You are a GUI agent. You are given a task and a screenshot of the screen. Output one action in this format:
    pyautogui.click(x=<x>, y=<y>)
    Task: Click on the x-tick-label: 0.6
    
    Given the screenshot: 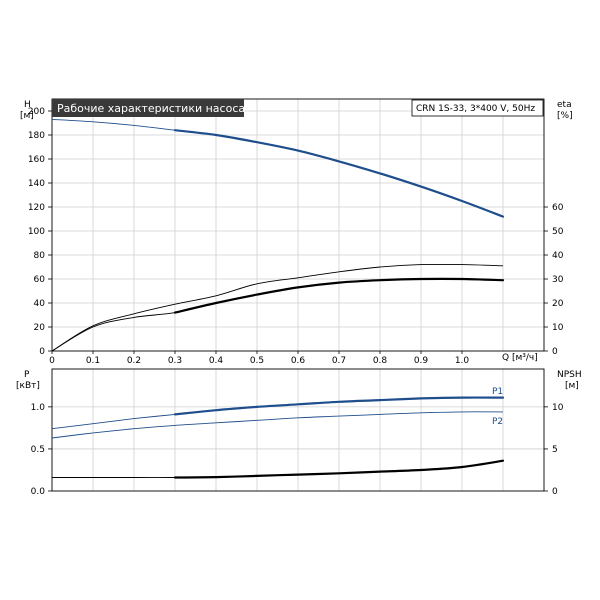 What is the action you would take?
    pyautogui.click(x=298, y=361)
    